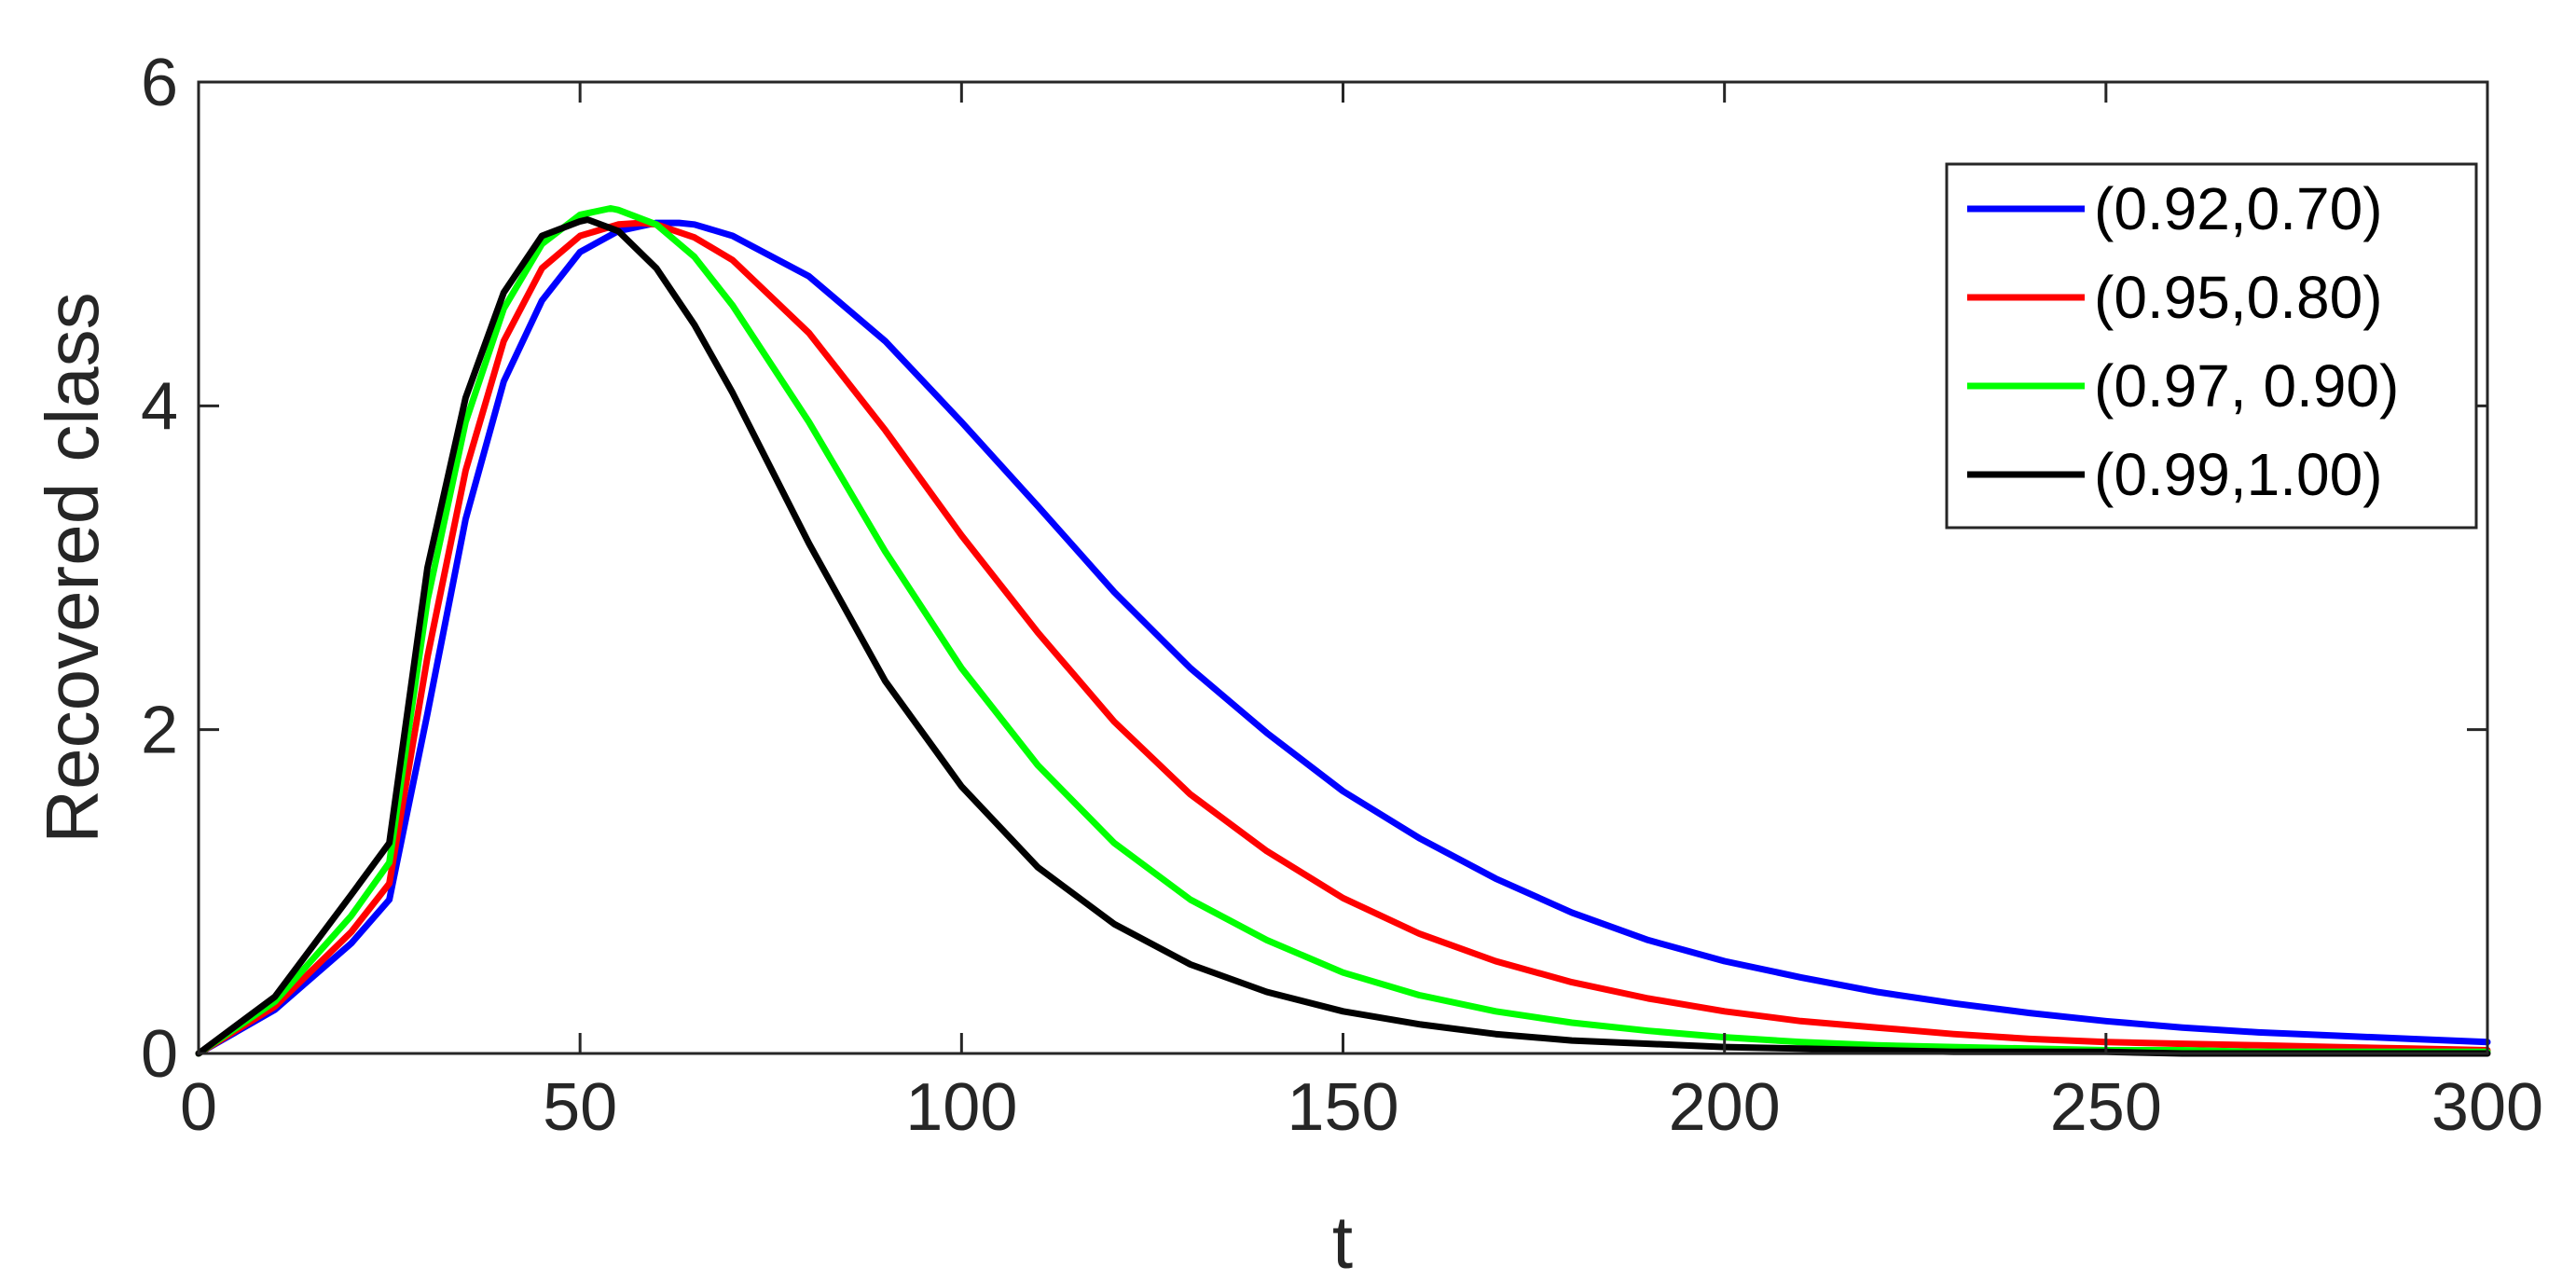  What do you see at coordinates (159, 1054) in the screenshot?
I see `y-tick-label: 0` at bounding box center [159, 1054].